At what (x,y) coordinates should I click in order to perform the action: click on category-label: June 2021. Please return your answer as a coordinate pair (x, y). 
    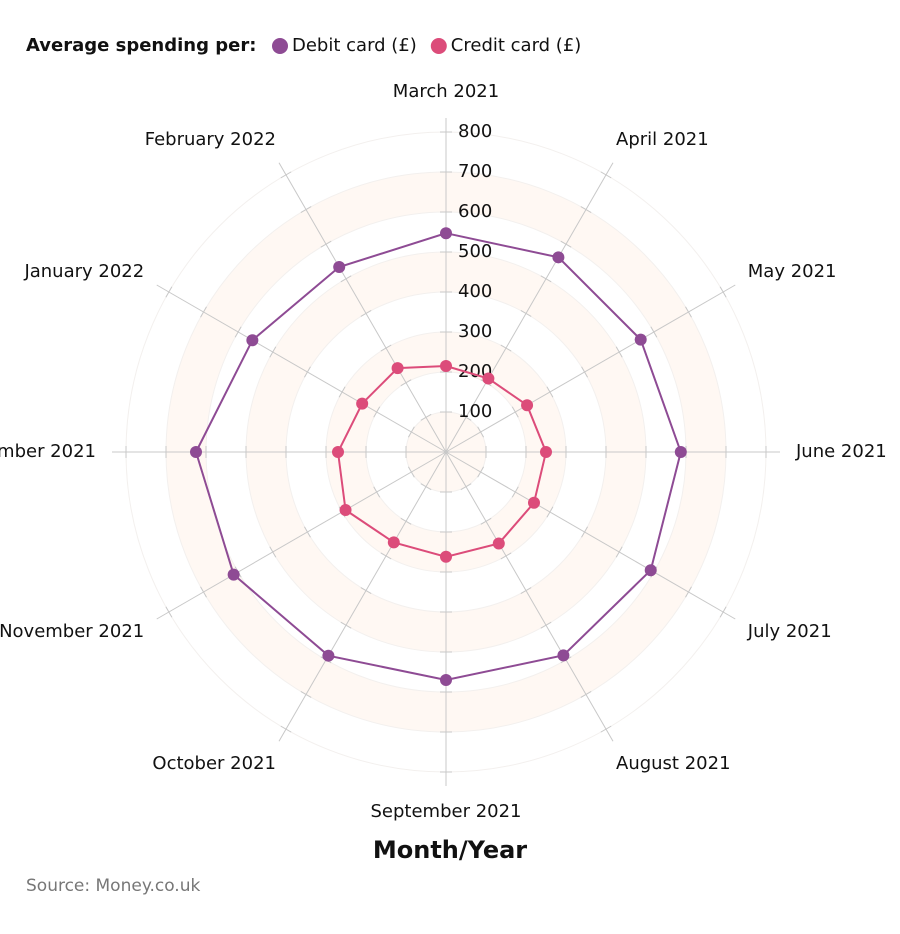
    Looking at the image, I should click on (841, 451).